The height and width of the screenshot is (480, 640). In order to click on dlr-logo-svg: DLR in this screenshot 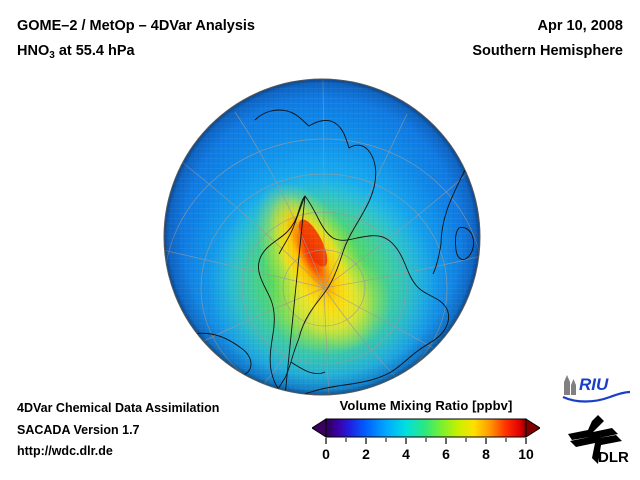, I will do `click(598, 440)`.